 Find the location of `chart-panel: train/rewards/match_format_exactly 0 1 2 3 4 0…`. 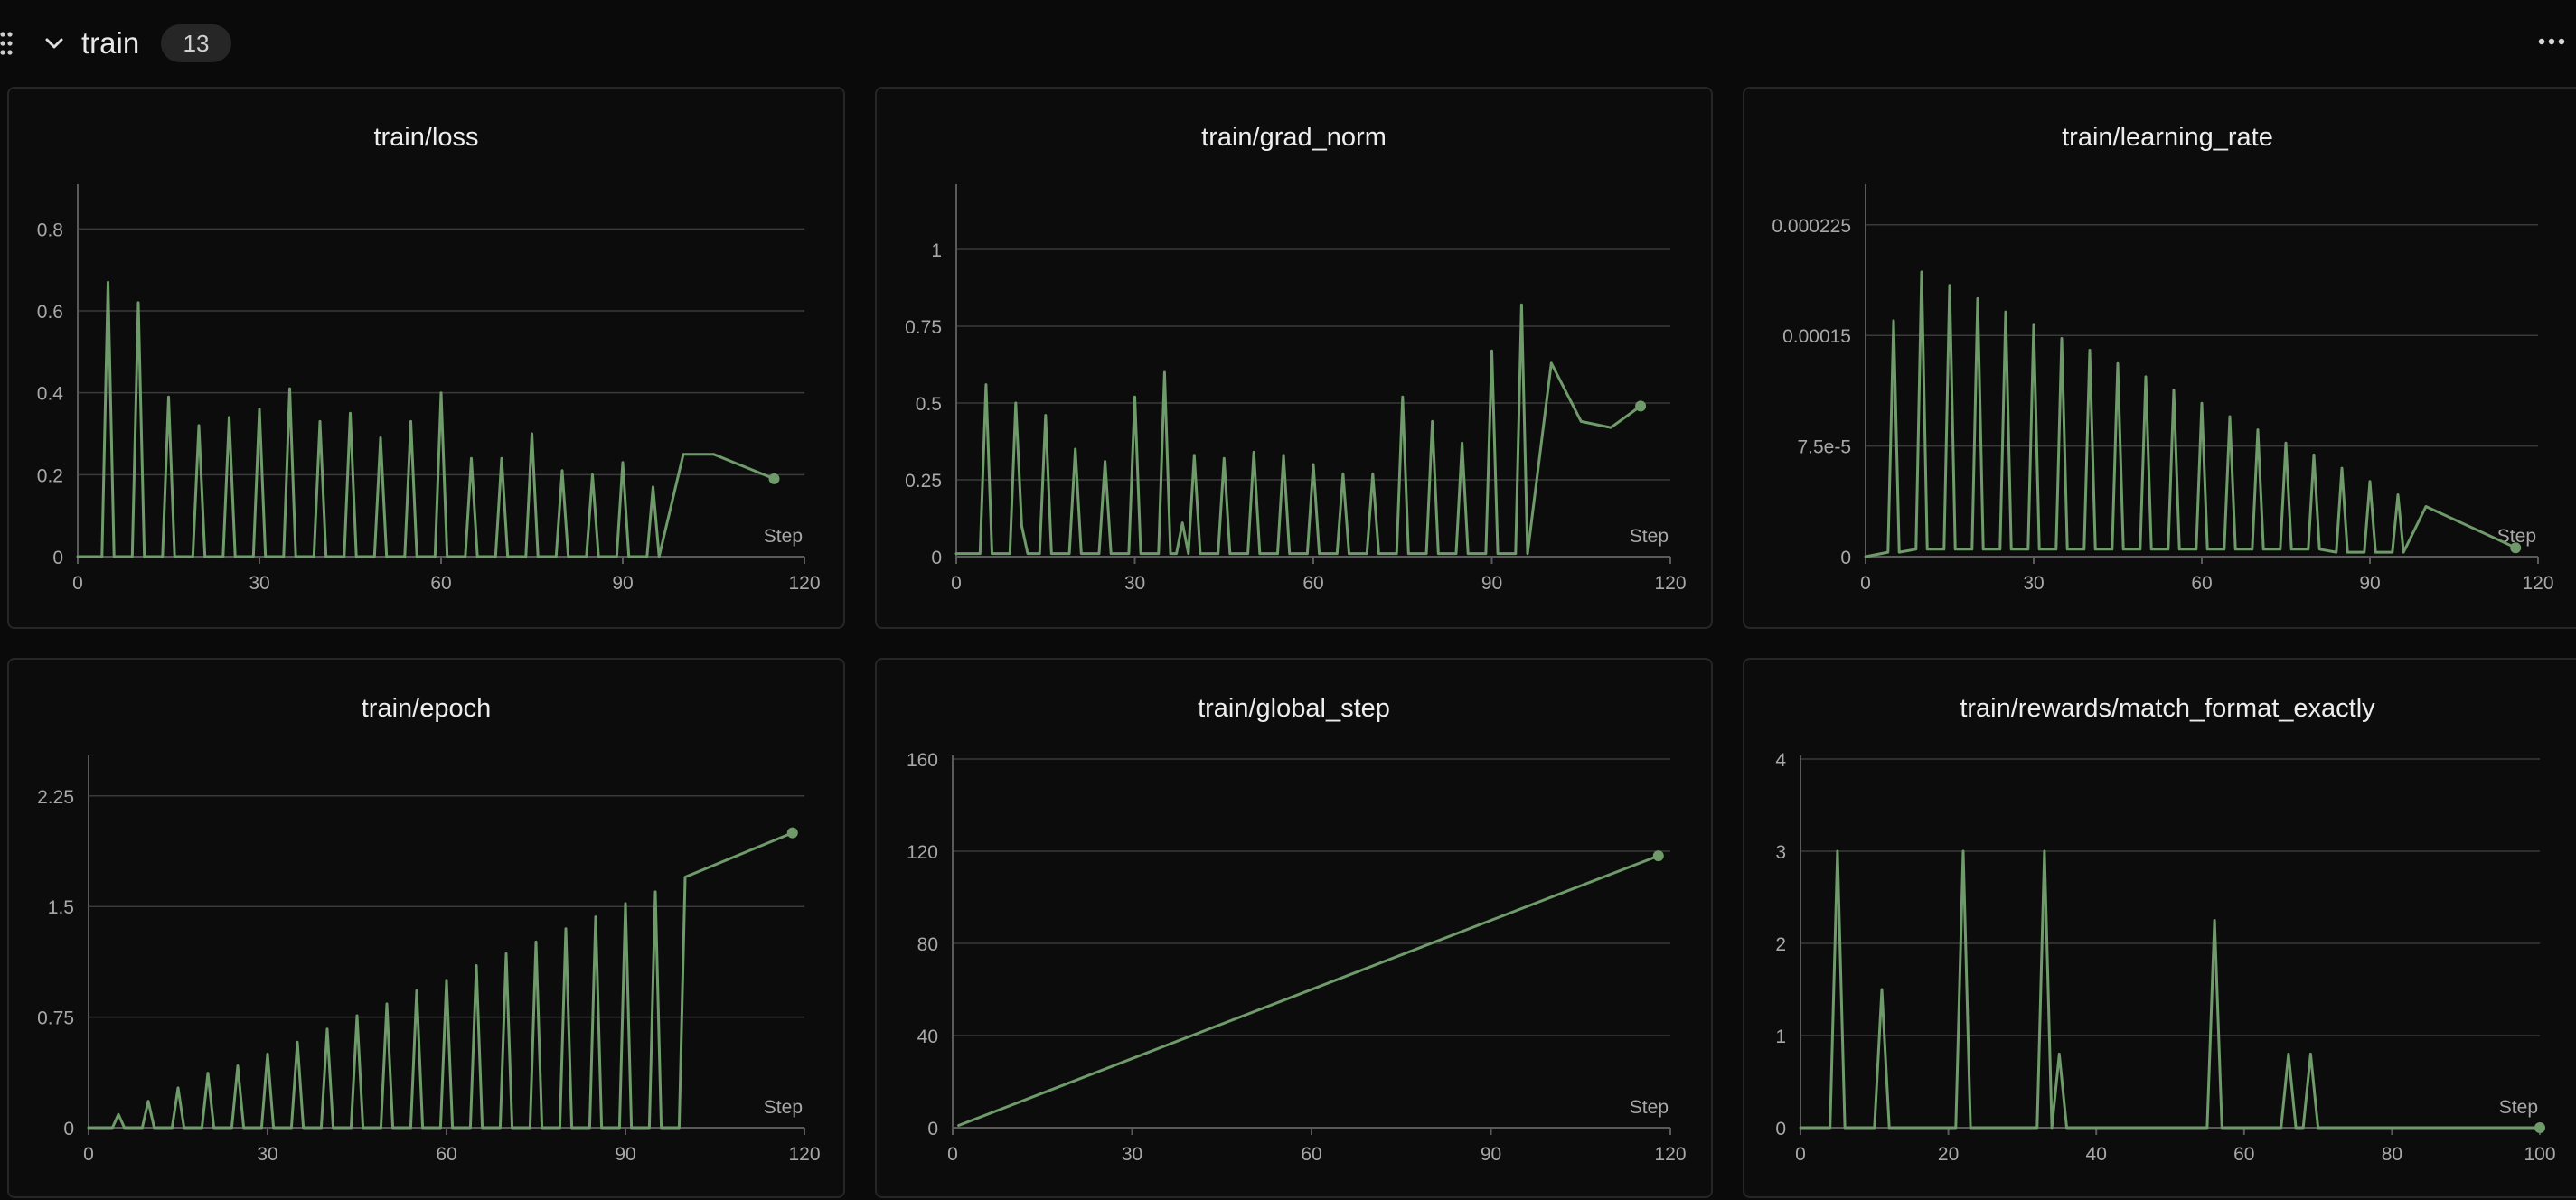

chart-panel: train/rewards/match_format_exactly 0 1 2 3 4 0… is located at coordinates (2159, 928).